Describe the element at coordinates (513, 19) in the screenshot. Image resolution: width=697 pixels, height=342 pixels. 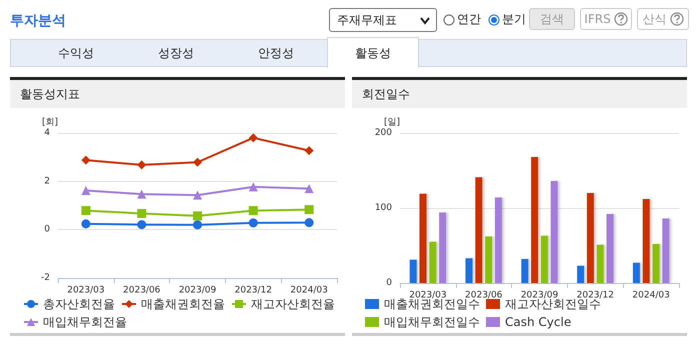
I see `text: 분기` at that location.